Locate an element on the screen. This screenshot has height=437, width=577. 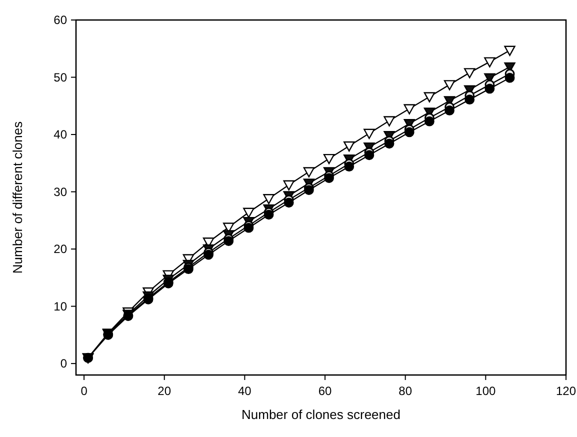
y-tick-label: 20 is located at coordinates (61, 249).